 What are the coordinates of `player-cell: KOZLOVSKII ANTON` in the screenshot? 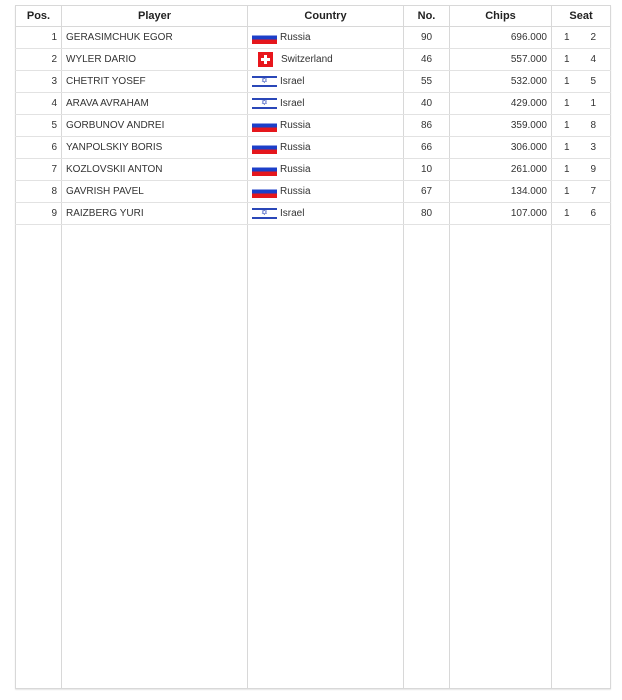 It's located at (154, 169).